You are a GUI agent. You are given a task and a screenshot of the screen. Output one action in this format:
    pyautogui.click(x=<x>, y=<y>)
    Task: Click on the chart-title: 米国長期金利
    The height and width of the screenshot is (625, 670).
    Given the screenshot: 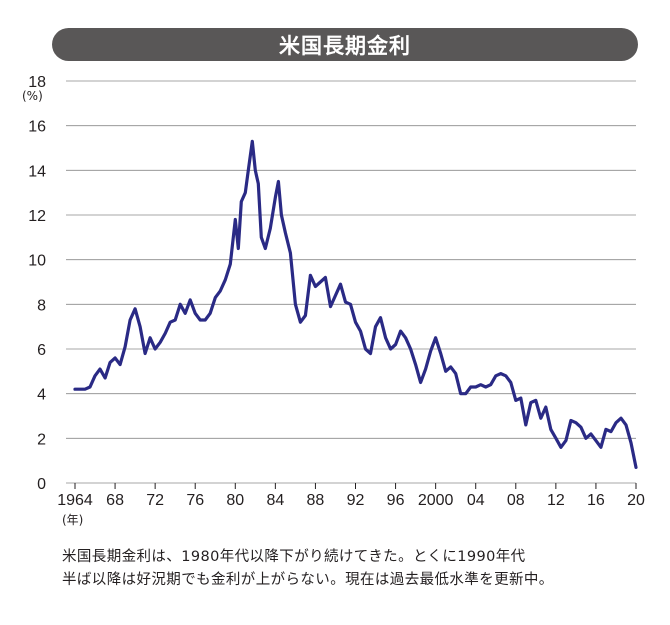 What is the action you would take?
    pyautogui.click(x=345, y=45)
    